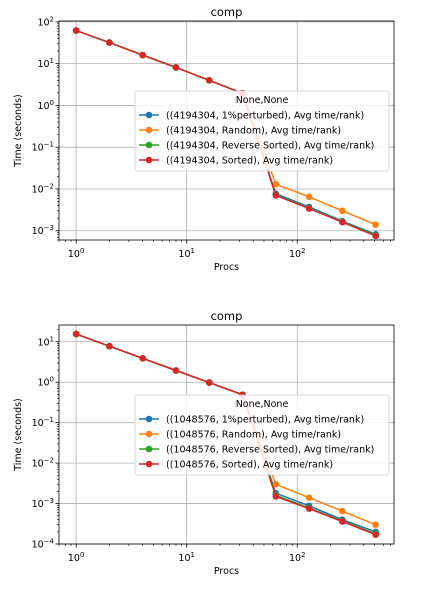 Image resolution: width=437 pixels, height=599 pixels. Describe the element at coordinates (253, 131) in the screenshot. I see `legend-entry: ((4194304, Random), Avg time/rank)` at that location.